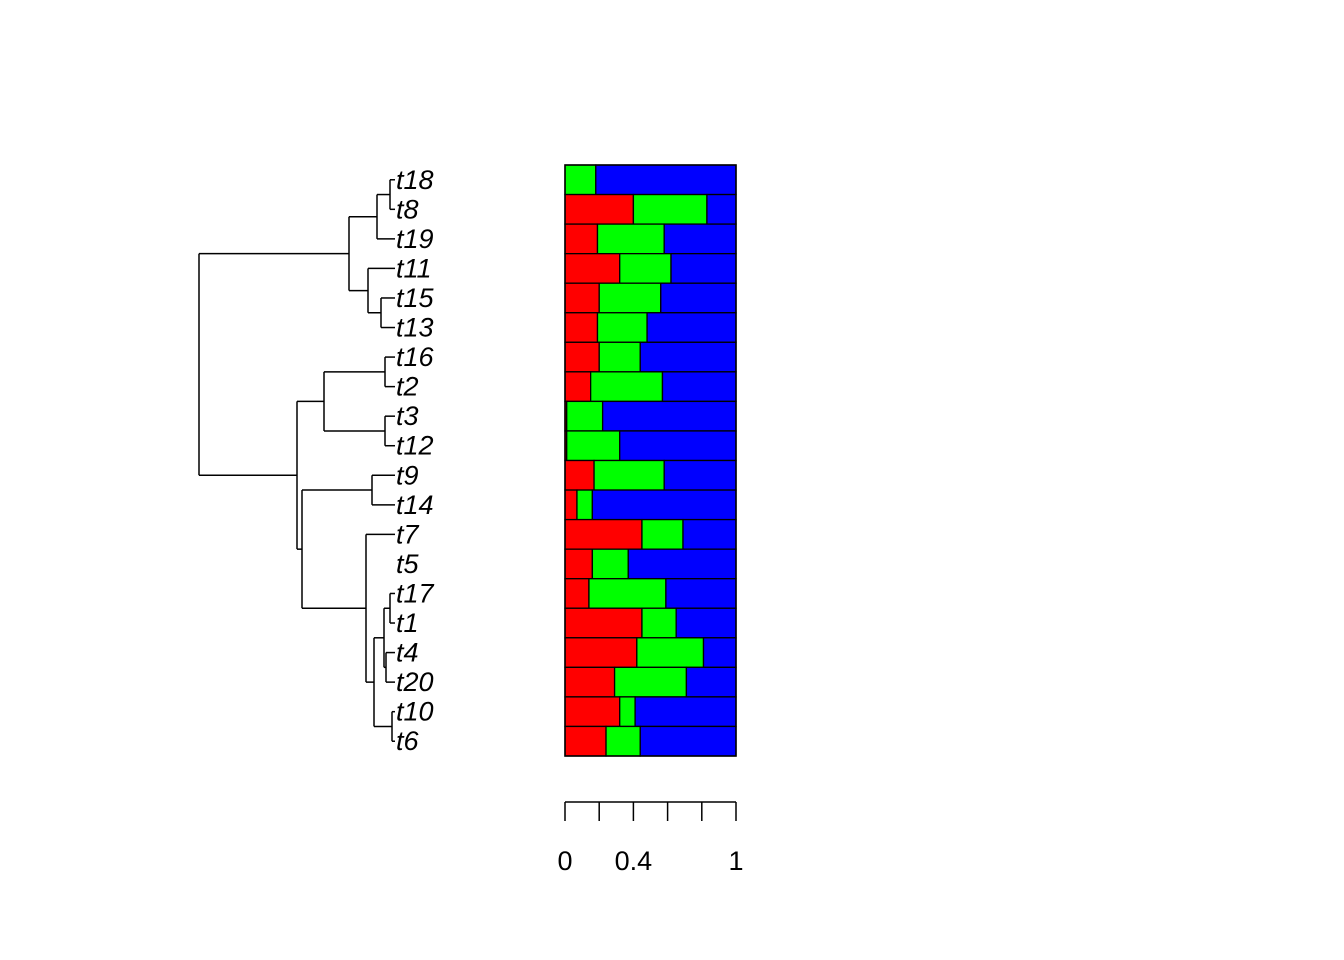  I want to click on bar-frame, so click(650, 460).